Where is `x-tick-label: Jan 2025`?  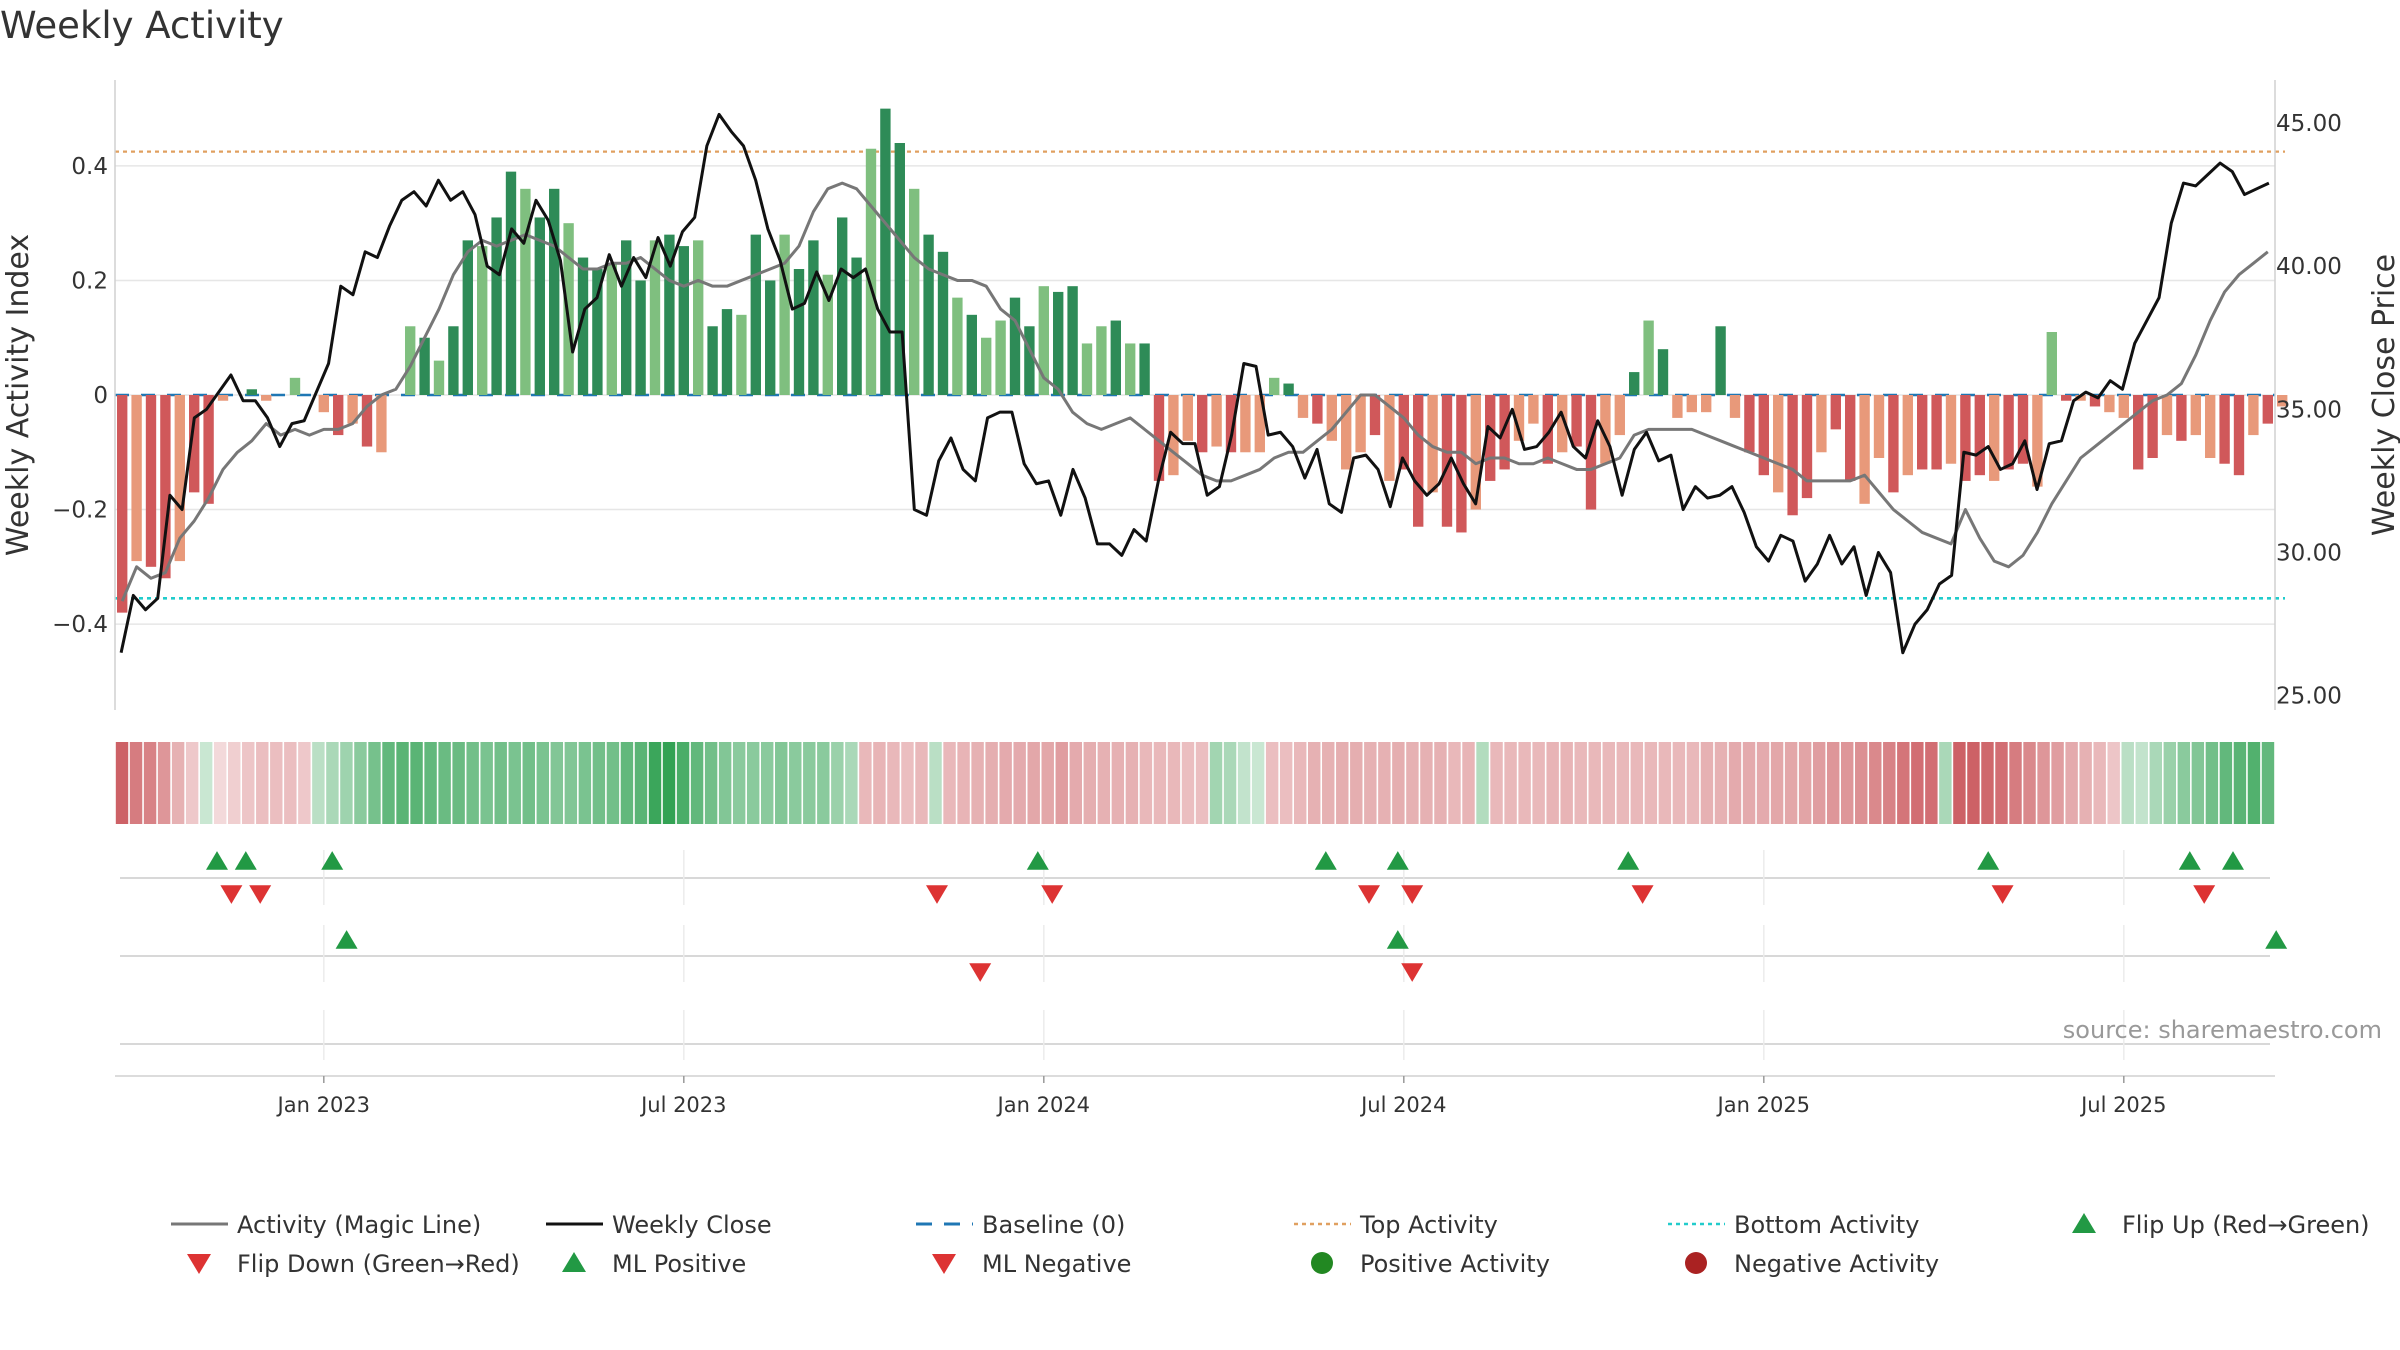 x-tick-label: Jan 2025 is located at coordinates (1763, 1105).